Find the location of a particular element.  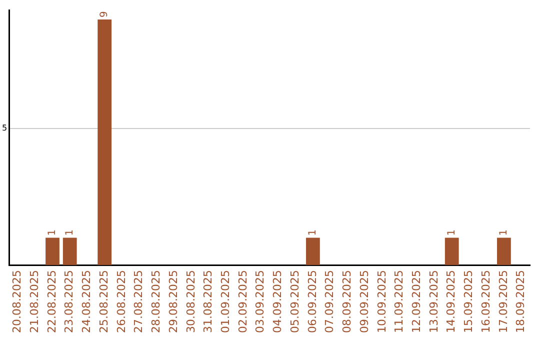

x-tick-label: 16.09.2025 is located at coordinates (485, 302).